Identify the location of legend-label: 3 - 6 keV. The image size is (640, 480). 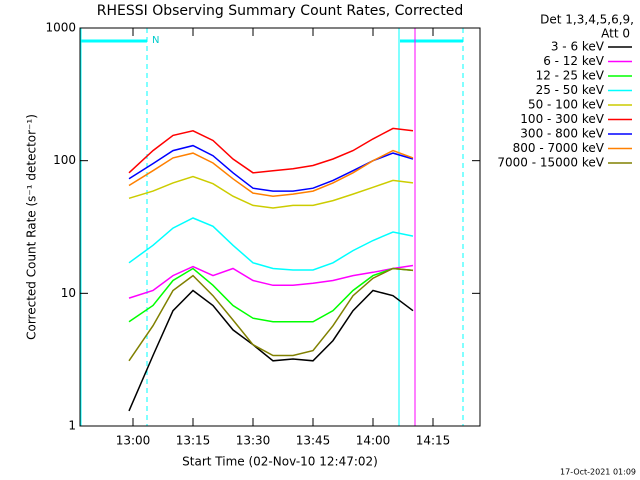
(578, 47).